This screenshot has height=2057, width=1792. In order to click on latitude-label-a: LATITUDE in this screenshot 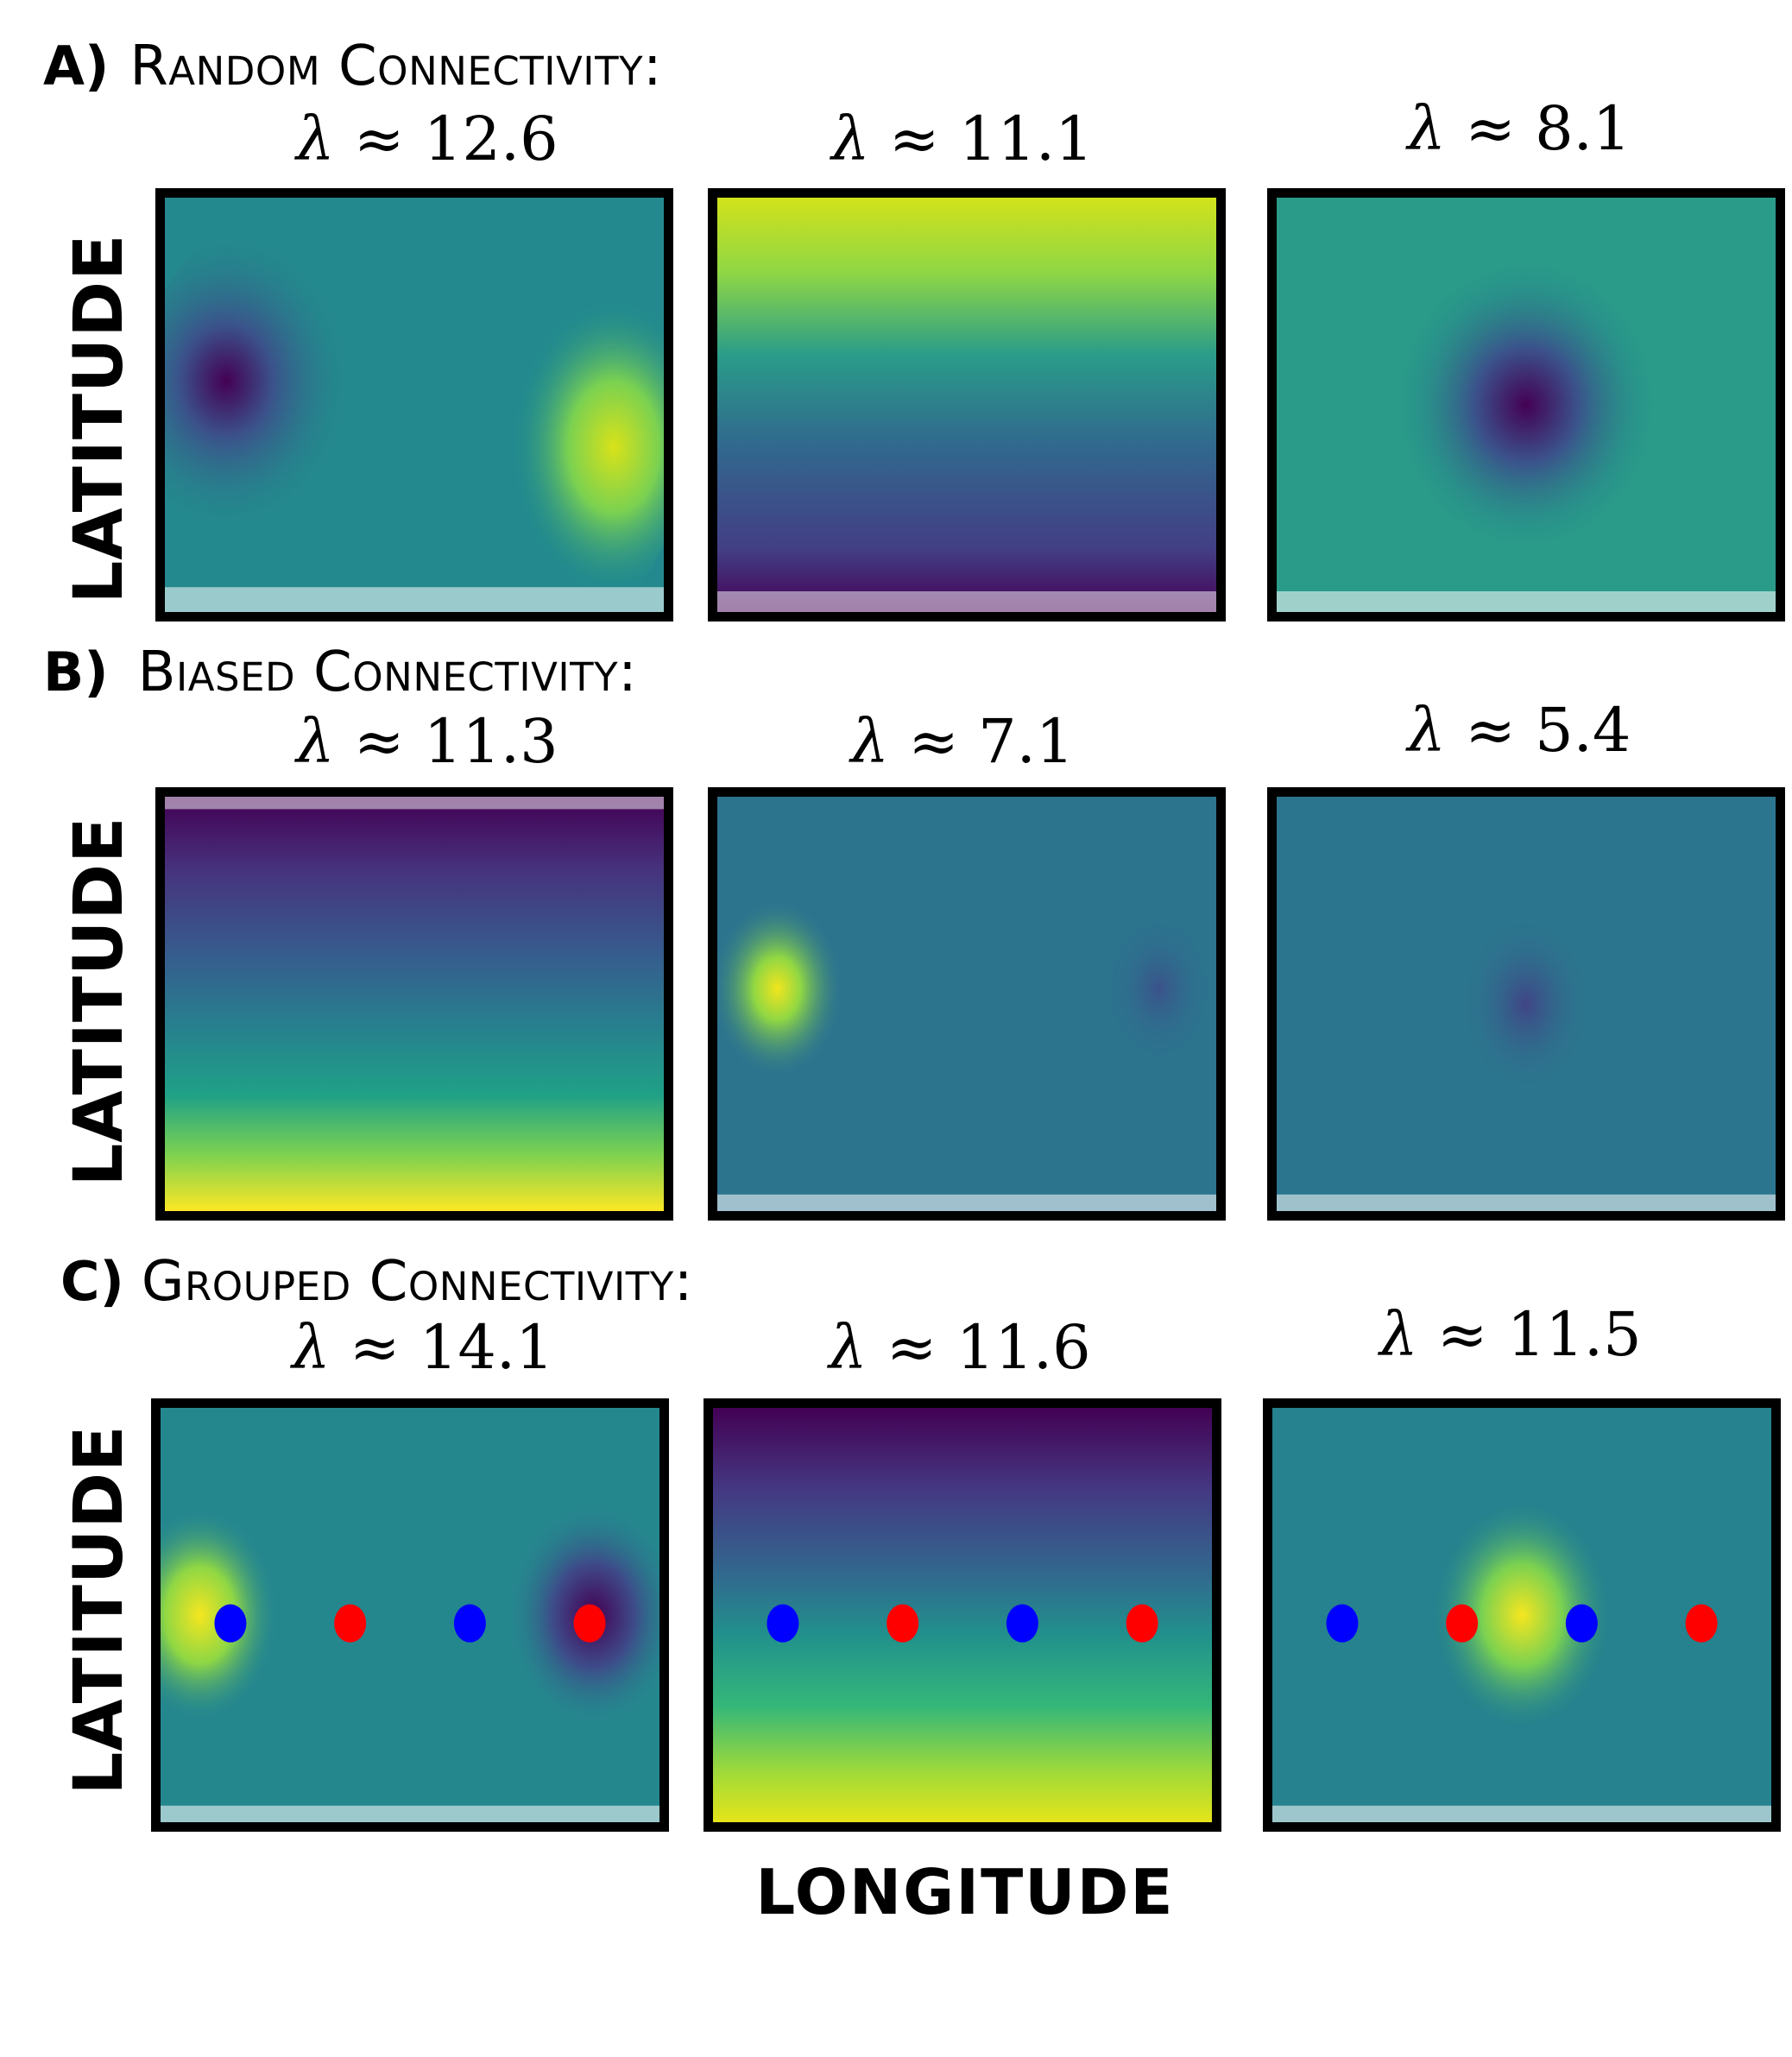, I will do `click(99, 418)`.